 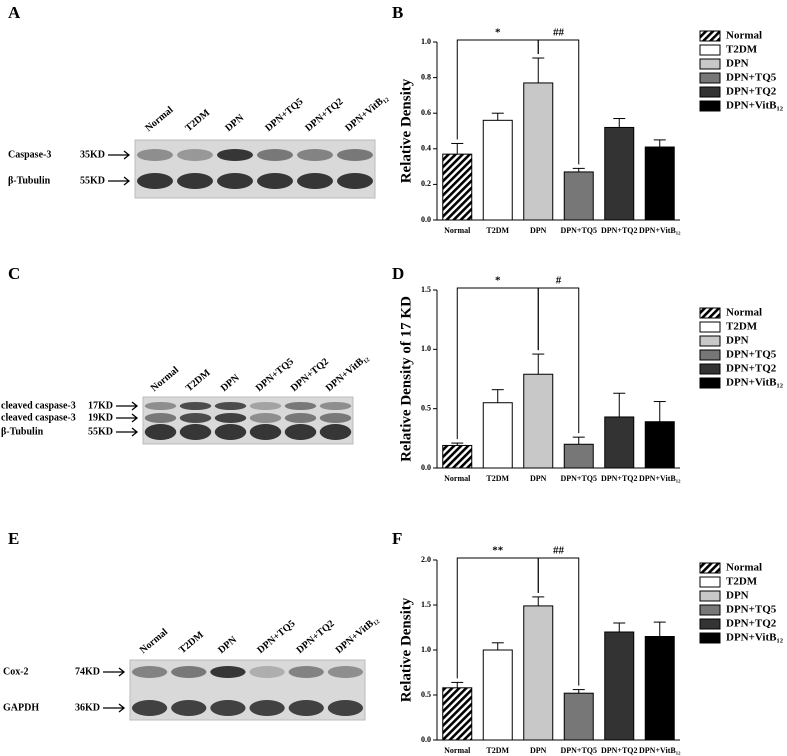 What do you see at coordinates (14, 273) in the screenshot?
I see `panel-letter: C` at bounding box center [14, 273].